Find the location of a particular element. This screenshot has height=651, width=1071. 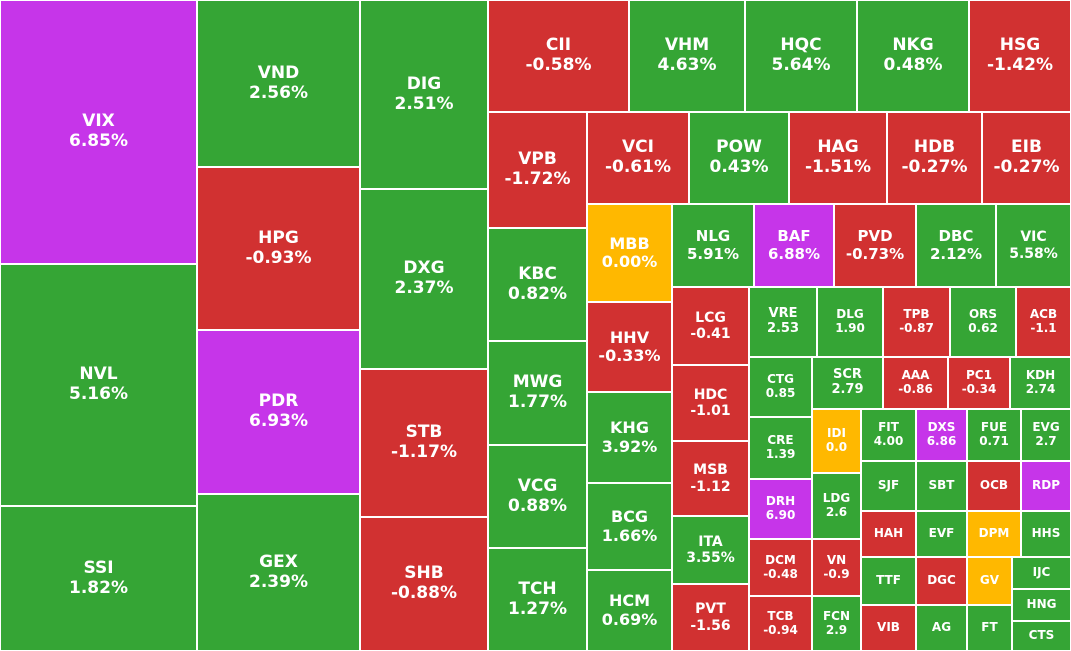

tile-lcg: LCG -0.41 is located at coordinates (710, 326).